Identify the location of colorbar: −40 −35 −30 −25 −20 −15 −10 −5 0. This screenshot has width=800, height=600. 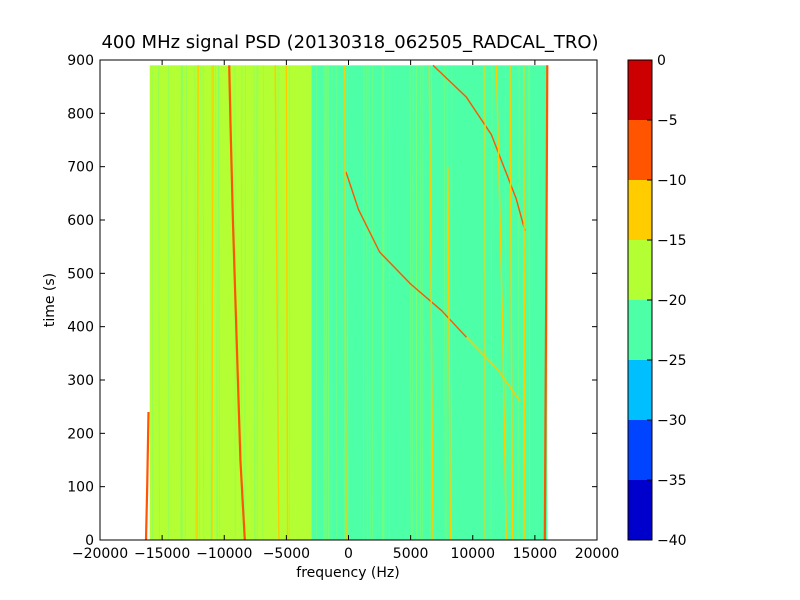
(657, 301).